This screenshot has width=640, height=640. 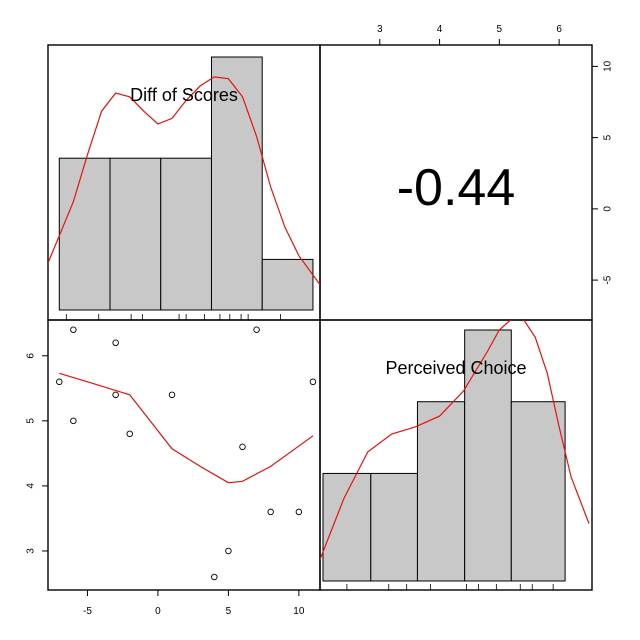 I want to click on left-axis-label: 6, so click(x=31, y=356).